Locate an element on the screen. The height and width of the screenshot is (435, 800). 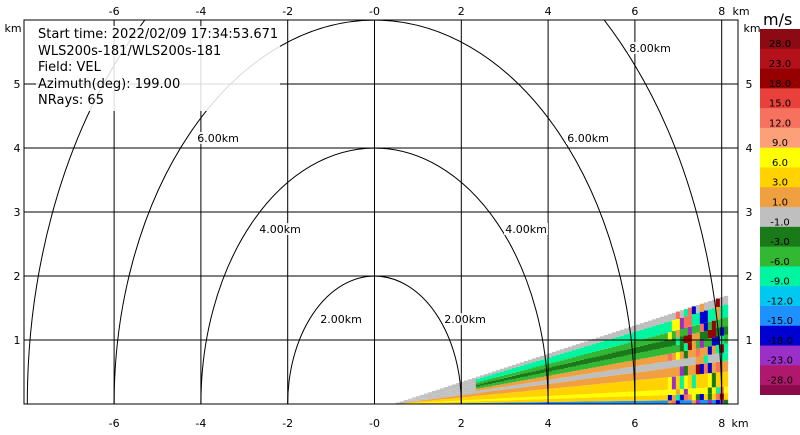
colorbar-tick-label: 1.0 is located at coordinates (780, 202).